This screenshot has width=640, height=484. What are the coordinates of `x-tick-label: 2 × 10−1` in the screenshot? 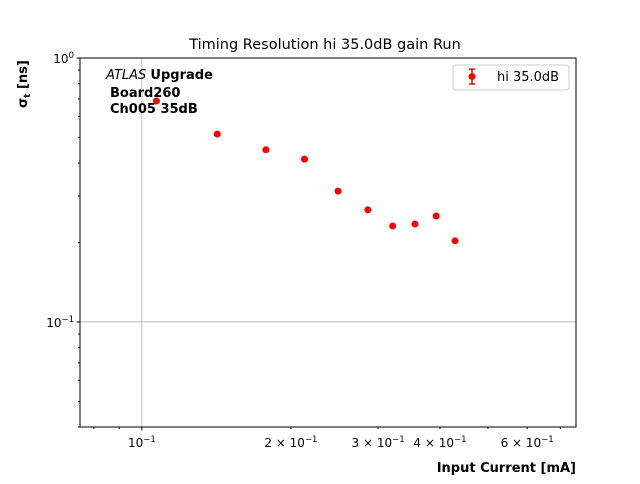 It's located at (290, 442).